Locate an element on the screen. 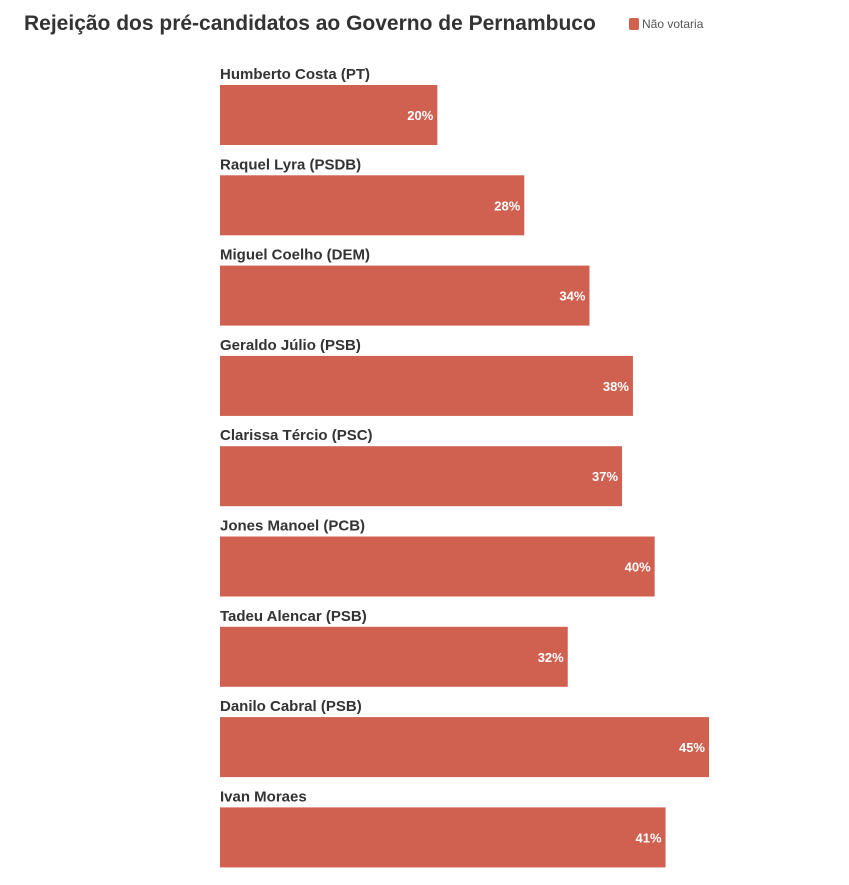 The width and height of the screenshot is (849, 885). value-label: 20% is located at coordinates (420, 115).